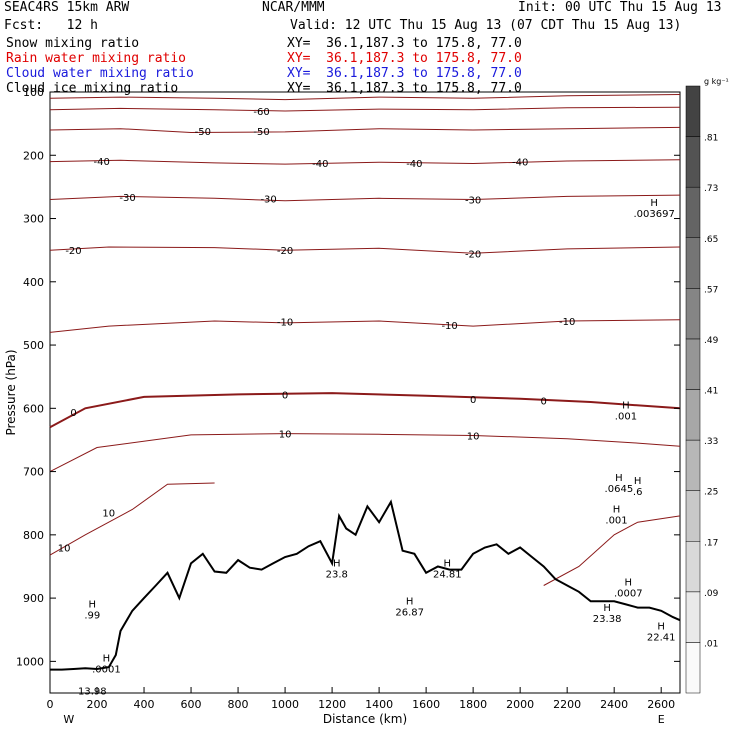 The width and height of the screenshot is (740, 740). What do you see at coordinates (100, 73) in the screenshot?
I see `field-3-name: Cloud water mixing ratio` at bounding box center [100, 73].